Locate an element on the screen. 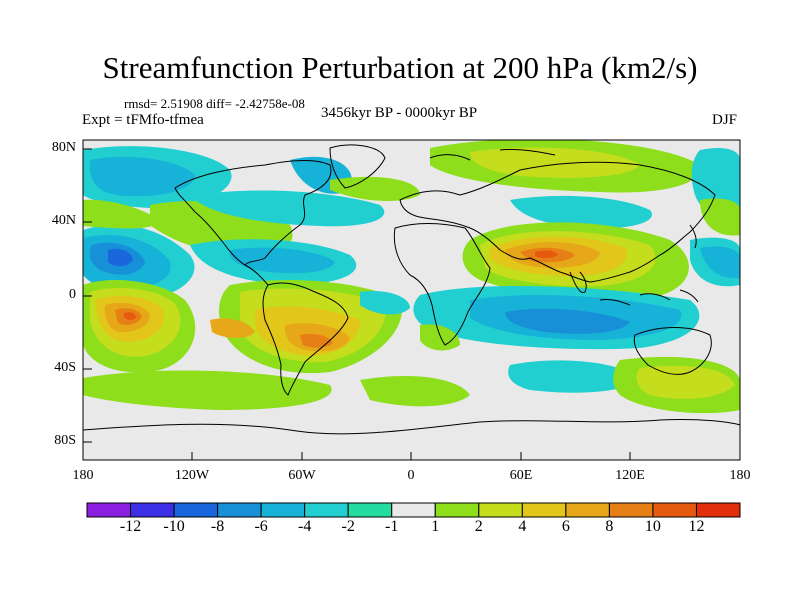 The height and width of the screenshot is (600, 800). x-tick-label: 120E is located at coordinates (630, 475).